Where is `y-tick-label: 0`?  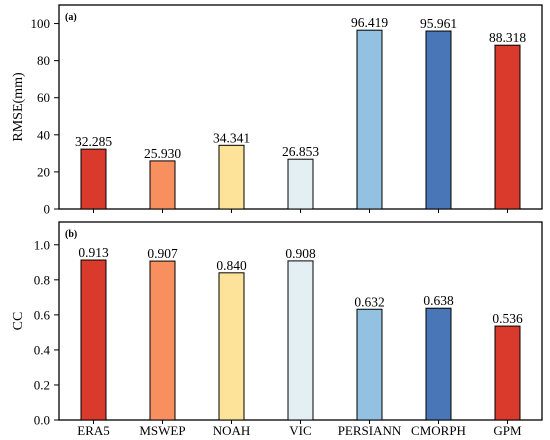
y-tick-label: 0 is located at coordinates (47, 209).